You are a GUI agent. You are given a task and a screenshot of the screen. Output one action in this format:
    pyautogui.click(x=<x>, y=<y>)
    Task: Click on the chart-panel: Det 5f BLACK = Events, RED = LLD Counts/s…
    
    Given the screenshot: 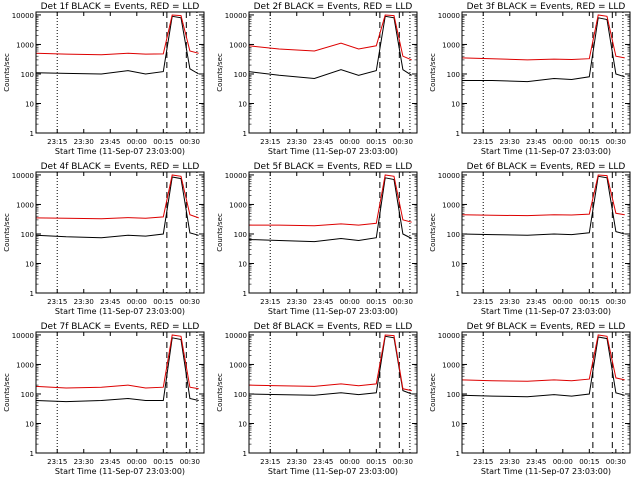 What is the action you would take?
    pyautogui.click(x=317, y=239)
    